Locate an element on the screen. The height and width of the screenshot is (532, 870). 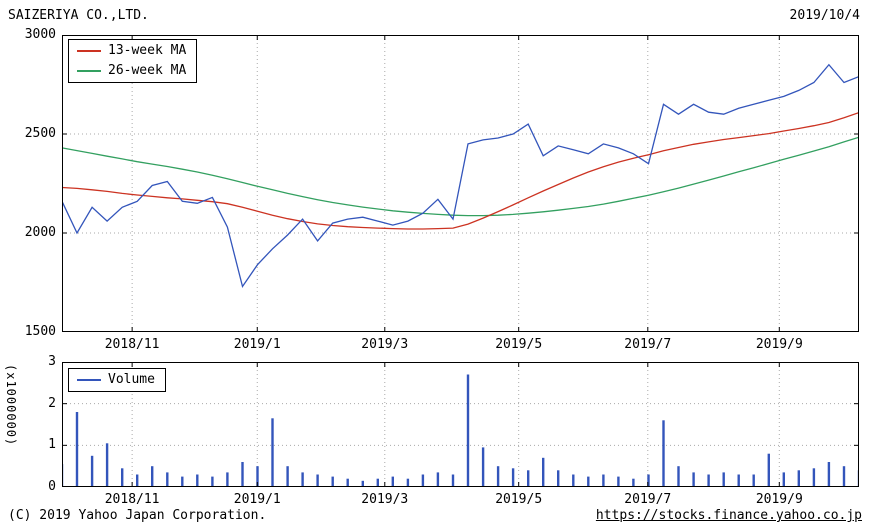
page-title: SAIZERIYA CO.,LTD. is located at coordinates (78, 15).